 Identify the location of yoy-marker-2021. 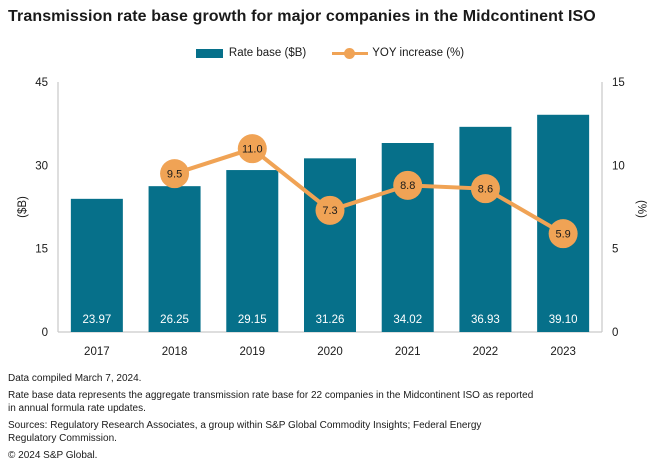
(408, 185).